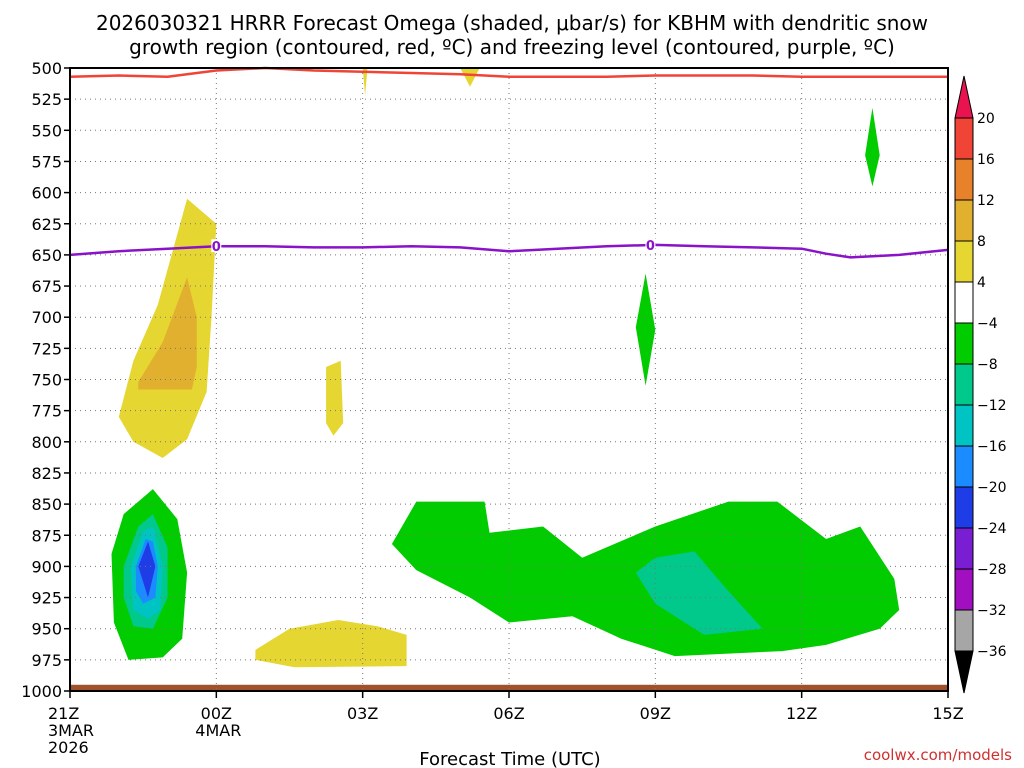 The image size is (1024, 768). Describe the element at coordinates (947, 713) in the screenshot. I see `x-tick-label-18-1: 15Z` at that location.